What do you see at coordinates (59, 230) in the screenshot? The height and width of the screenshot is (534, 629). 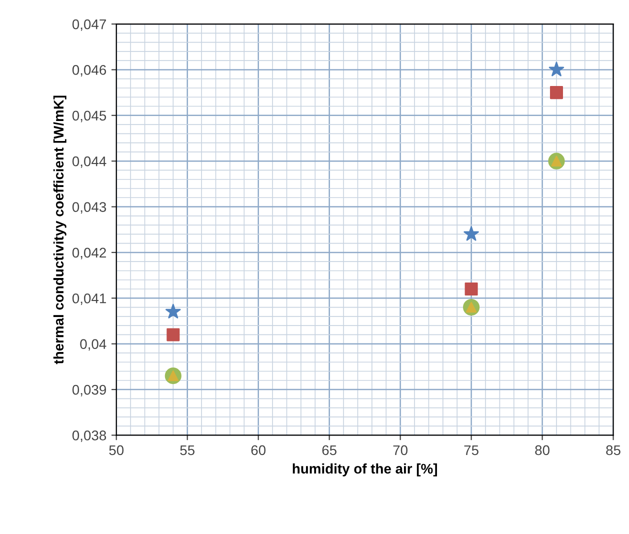 I see `y-axis-title: thermal conductivityy coefficient [W/mK]` at bounding box center [59, 230].